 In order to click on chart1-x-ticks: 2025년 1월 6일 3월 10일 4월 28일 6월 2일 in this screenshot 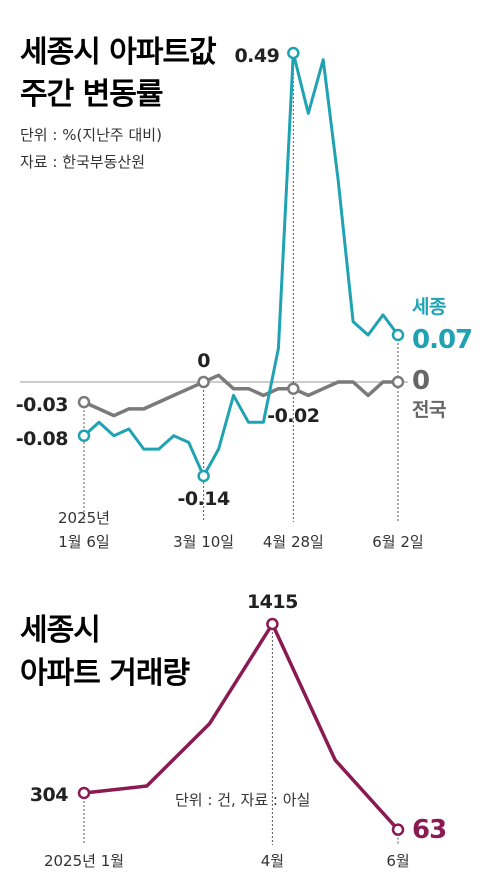, I will do `click(241, 530)`.